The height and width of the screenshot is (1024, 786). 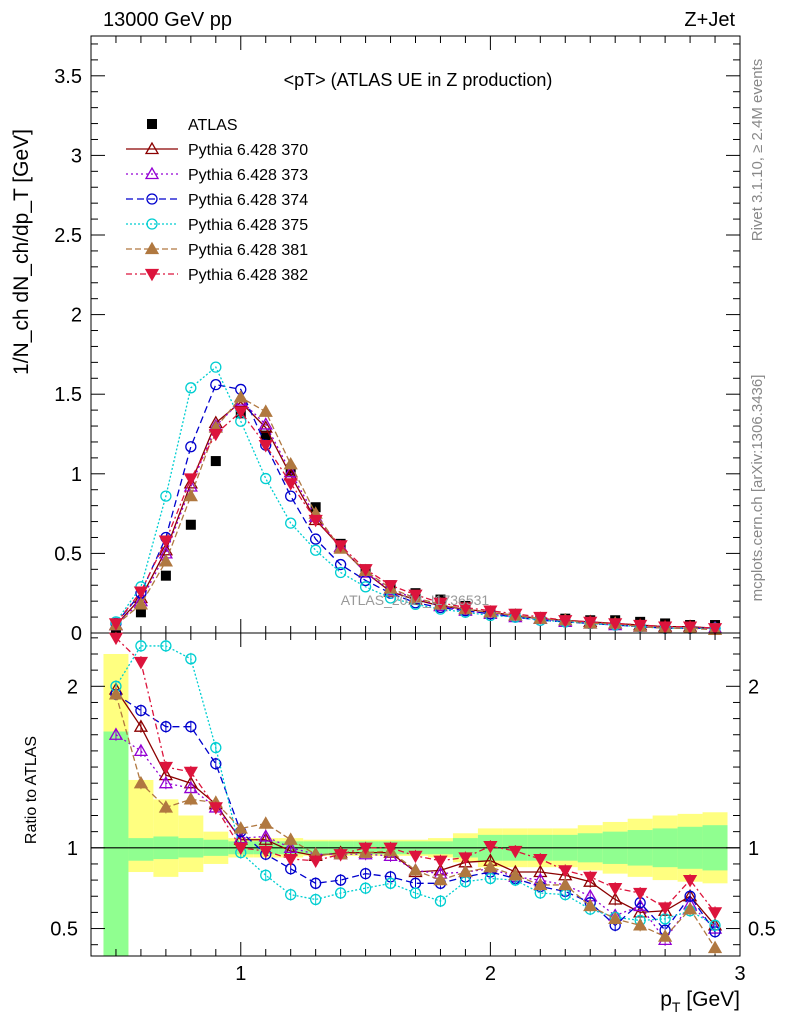 What do you see at coordinates (490, 974) in the screenshot?
I see `x-tick-label: 2` at bounding box center [490, 974].